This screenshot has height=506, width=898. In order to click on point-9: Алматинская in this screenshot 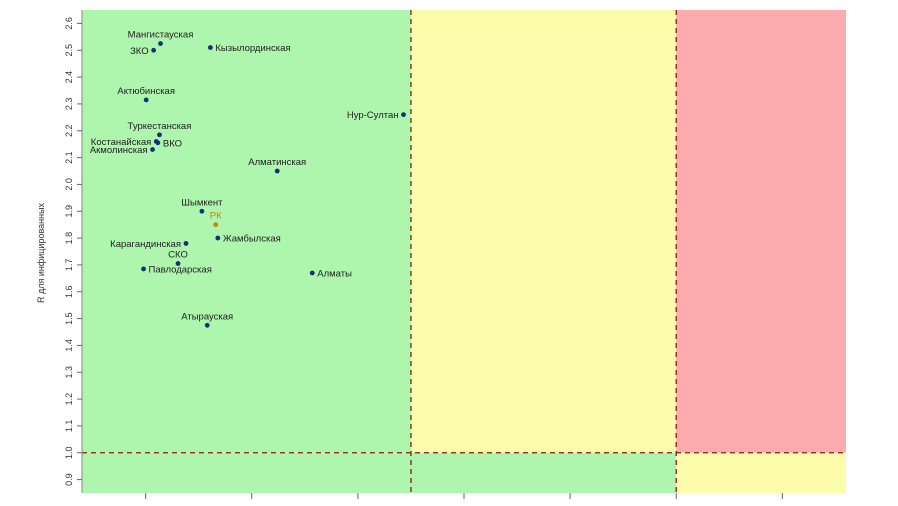, I will do `click(277, 165)`.